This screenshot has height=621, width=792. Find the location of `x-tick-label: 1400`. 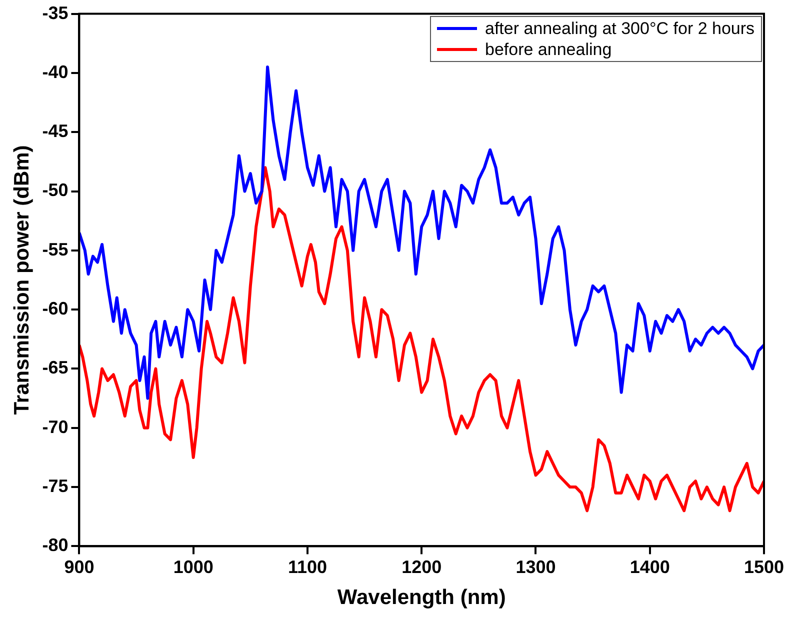

x-tick-label: 1400 is located at coordinates (650, 566).